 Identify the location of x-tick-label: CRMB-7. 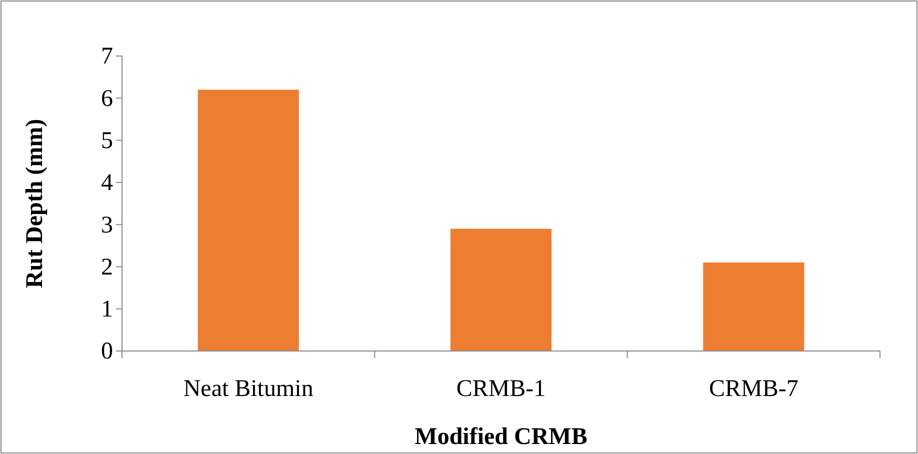
(753, 389).